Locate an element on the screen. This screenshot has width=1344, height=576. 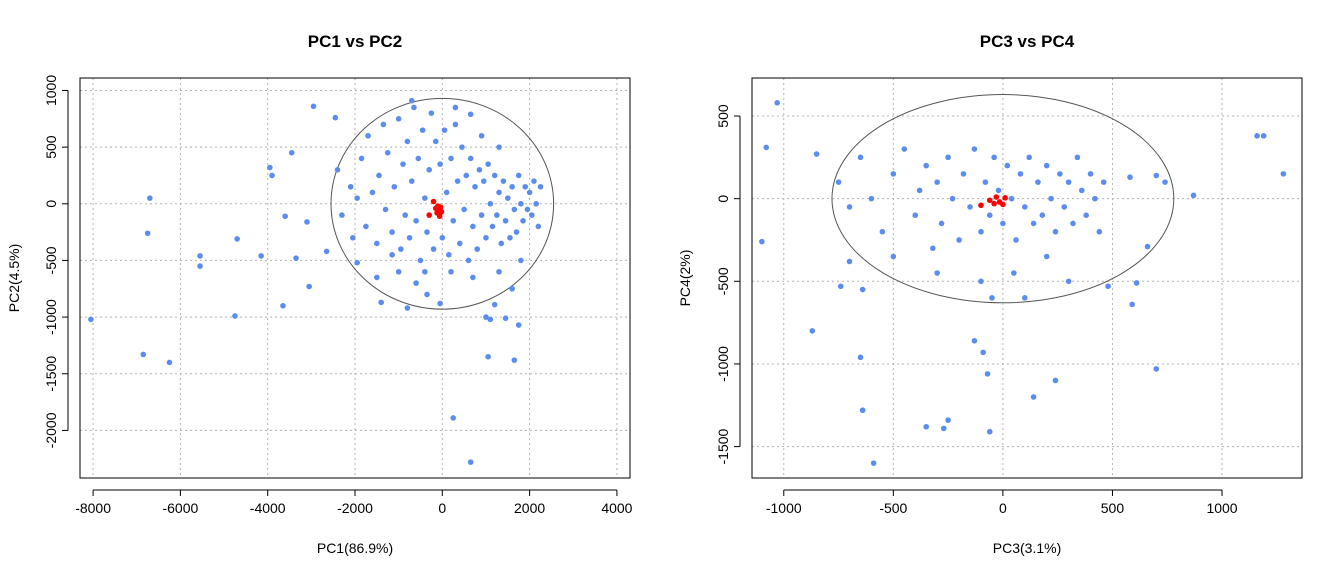
chart-title: PC1 vs PC2 is located at coordinates (355, 41).